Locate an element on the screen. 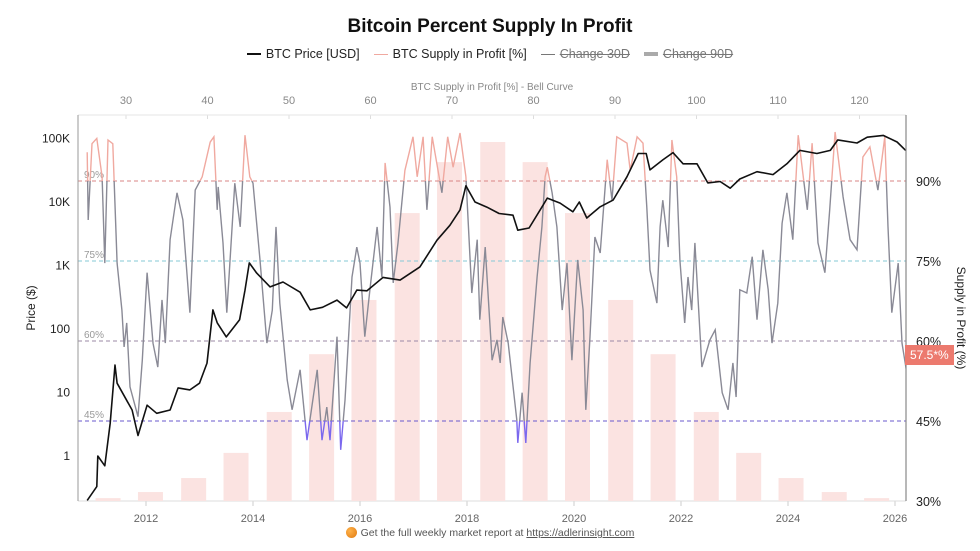 Image resolution: width=980 pixels, height=551 pixels. left-axis-tick-label: 1 is located at coordinates (66, 456).